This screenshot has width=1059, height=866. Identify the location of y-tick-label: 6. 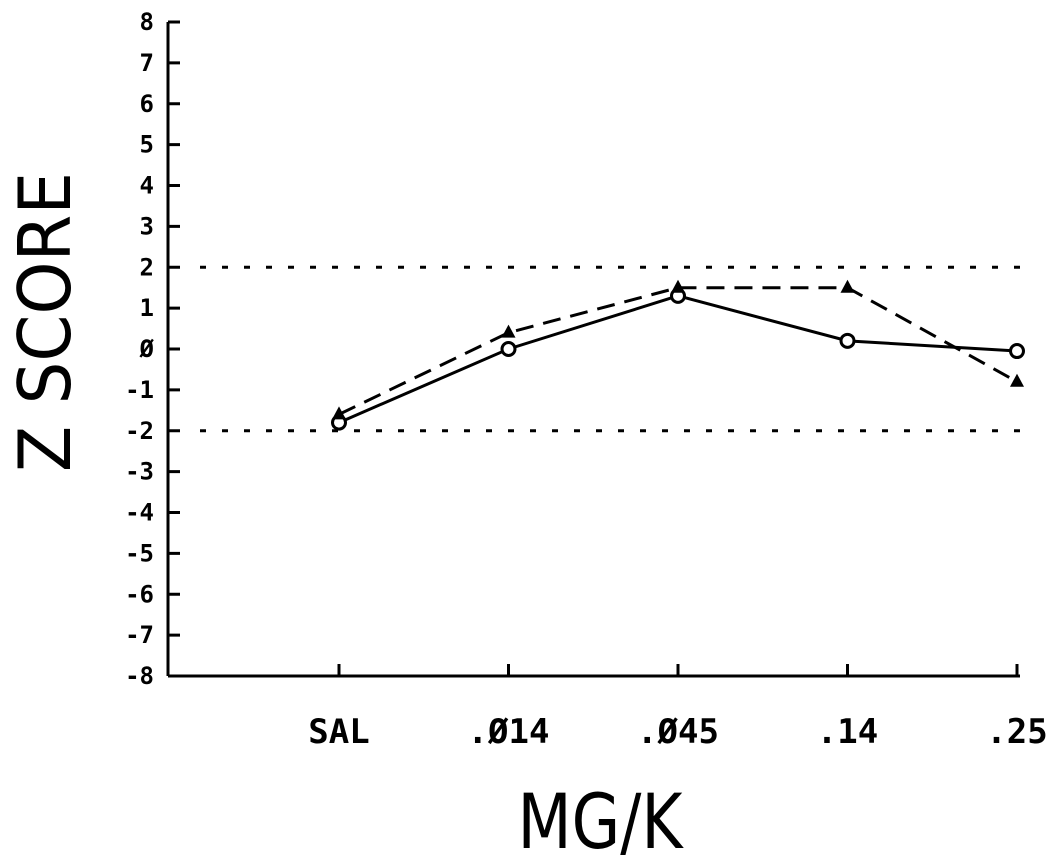
(147, 104).